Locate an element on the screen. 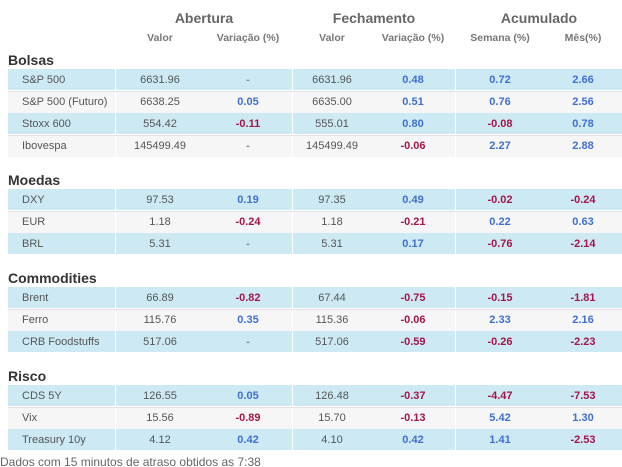  row-label: DXY is located at coordinates (33, 200).